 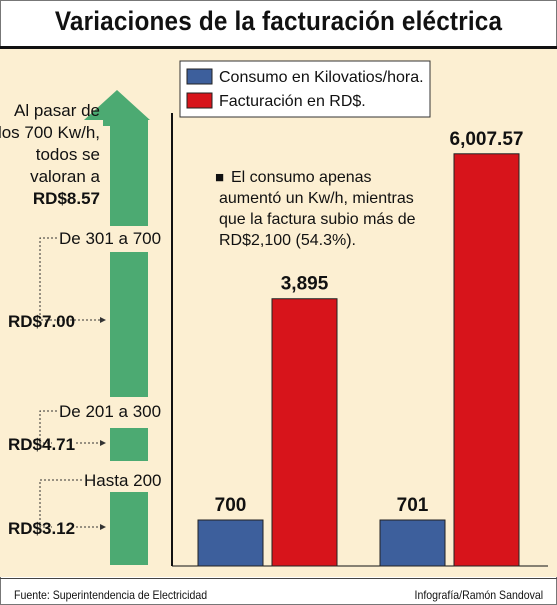 I want to click on tier-price-201-300: RD$4.71, so click(x=41, y=444).